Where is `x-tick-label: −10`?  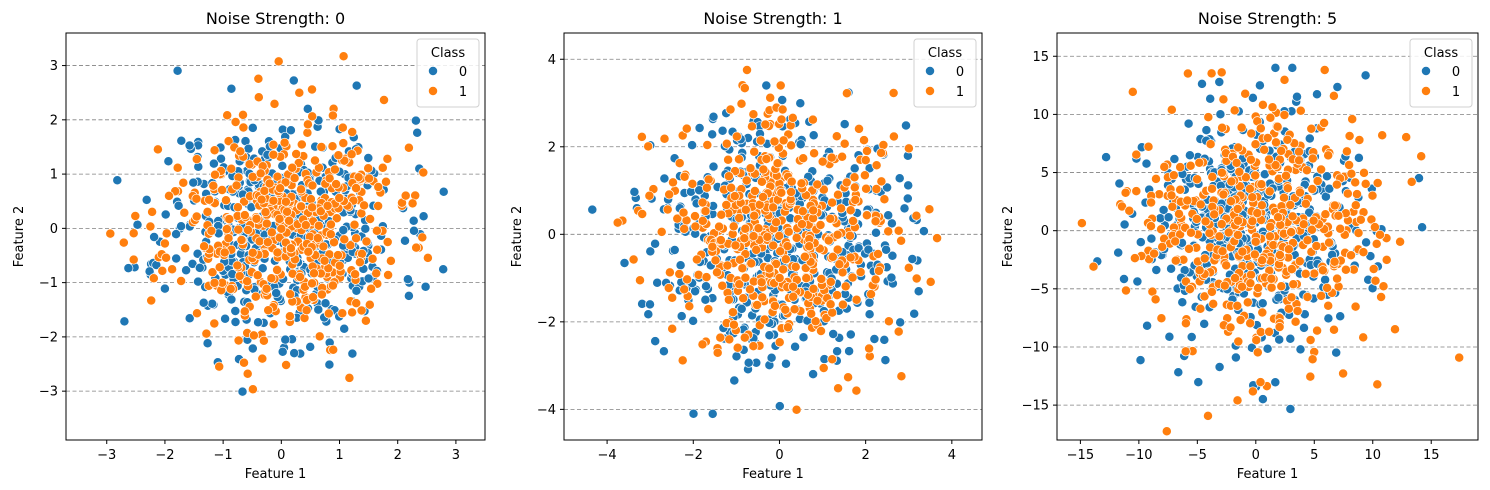 x-tick-label: −10 is located at coordinates (1138, 455).